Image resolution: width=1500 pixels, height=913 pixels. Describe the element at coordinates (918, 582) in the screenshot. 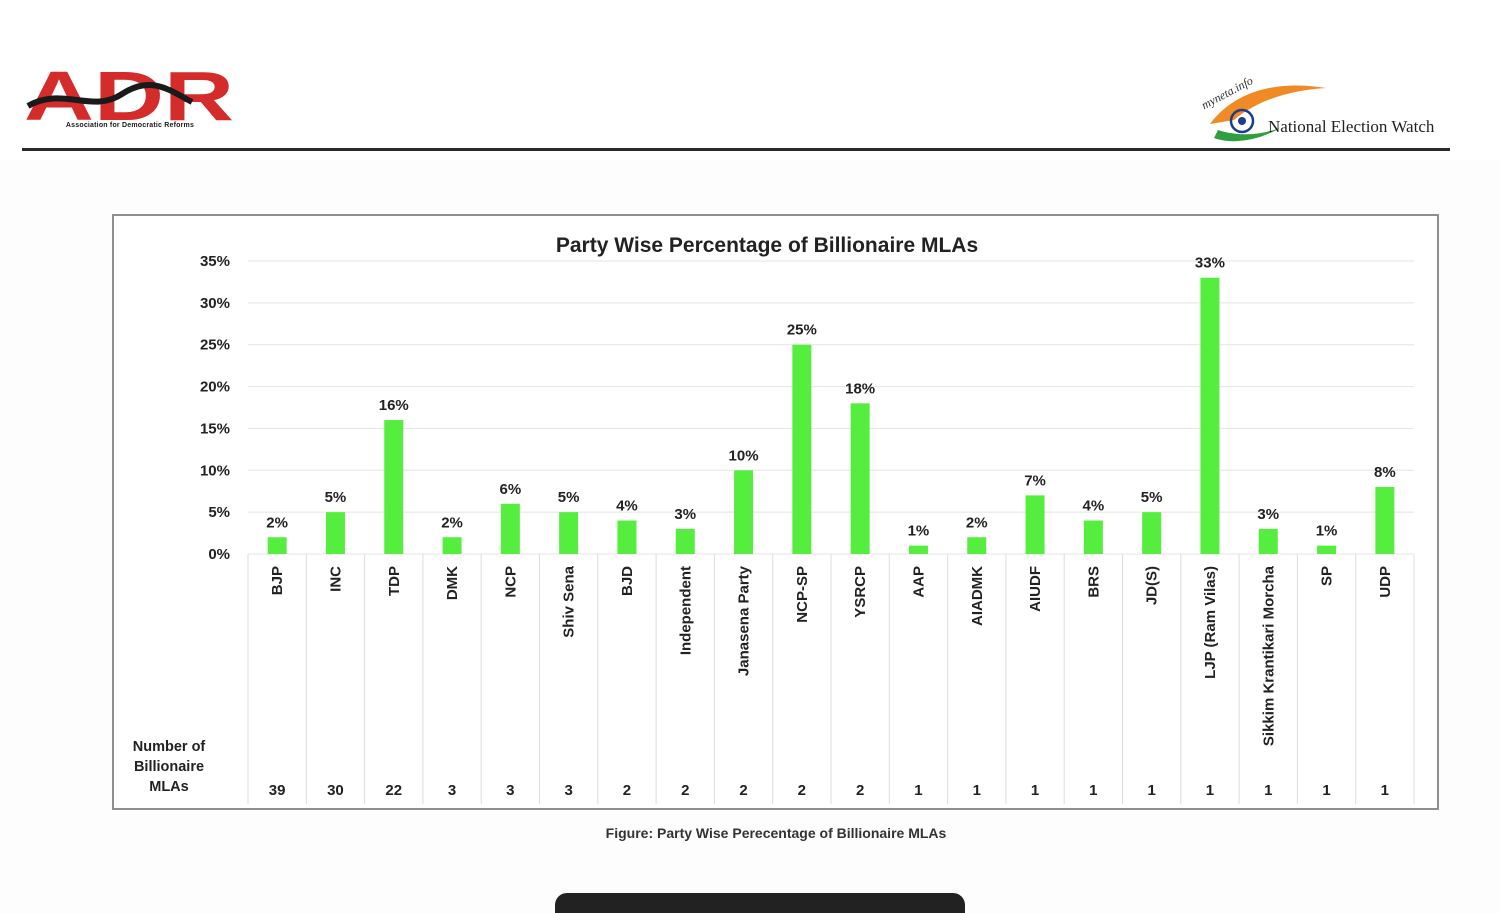

I see `category-label: AAP` at that location.